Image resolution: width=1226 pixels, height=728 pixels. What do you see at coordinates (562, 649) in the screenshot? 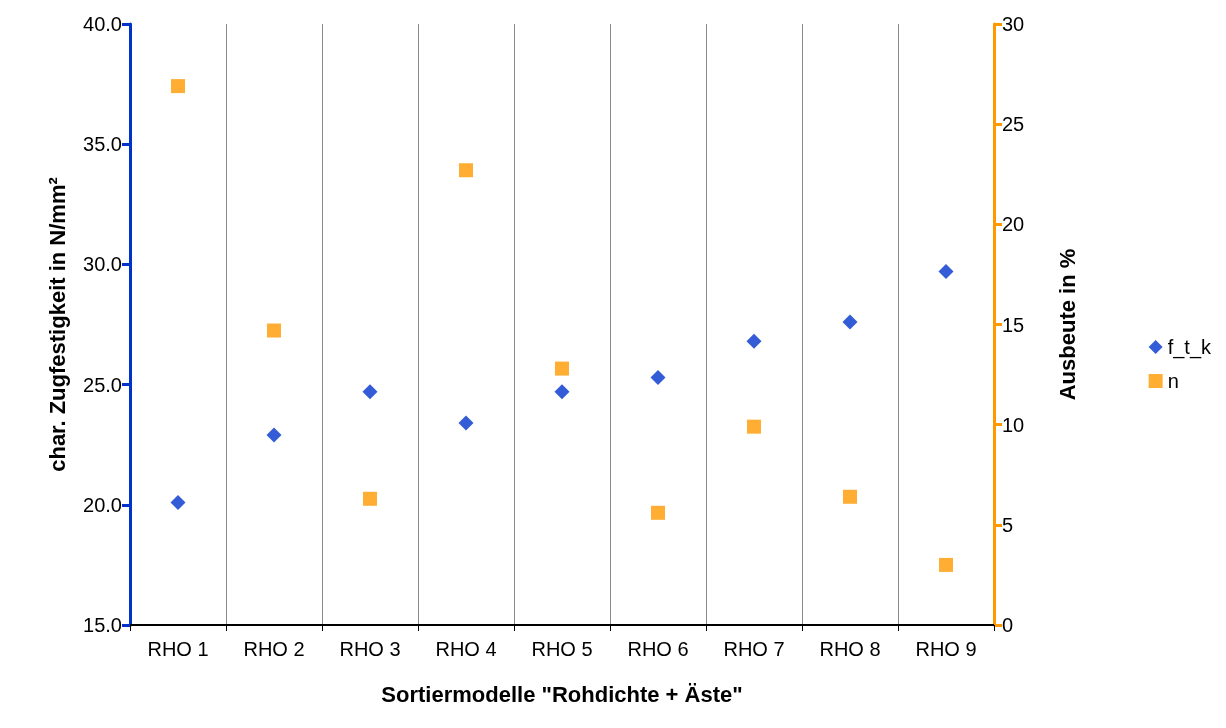
I see `x-tick-label: RHO 5` at bounding box center [562, 649].